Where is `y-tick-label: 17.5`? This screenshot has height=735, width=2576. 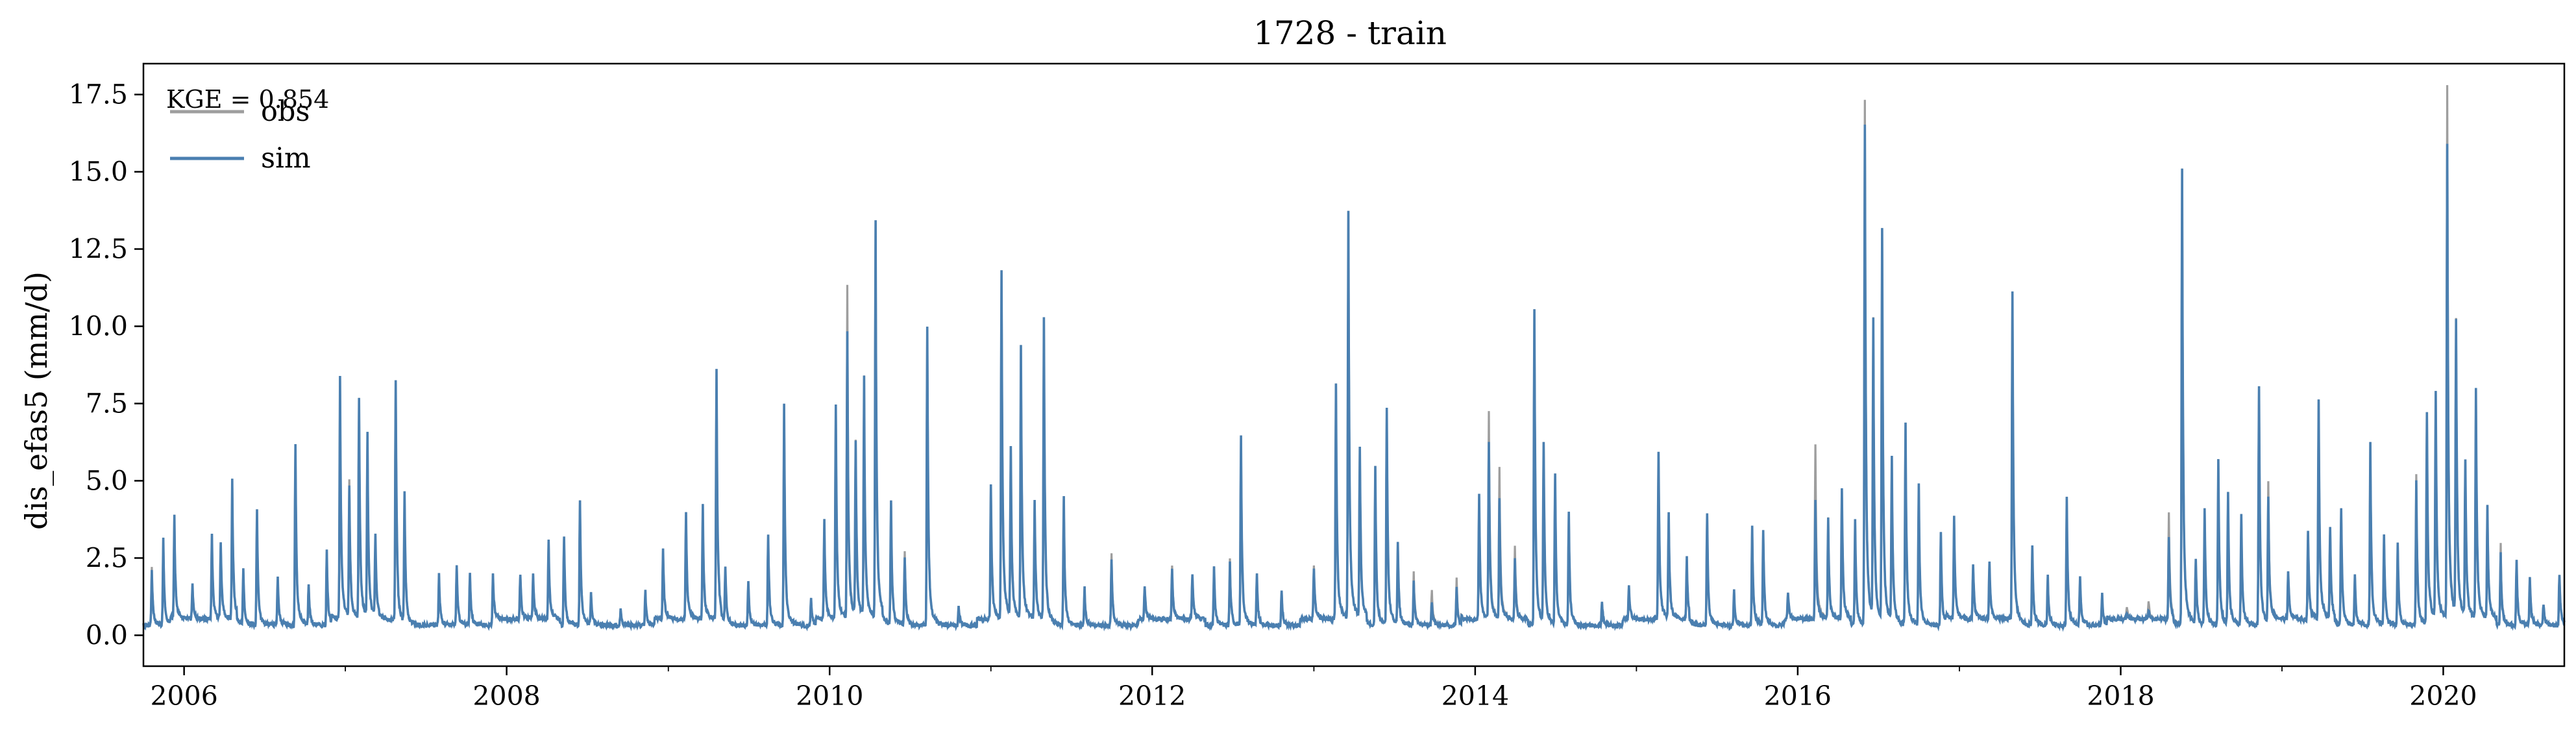 y-tick-label: 17.5 is located at coordinates (98, 94).